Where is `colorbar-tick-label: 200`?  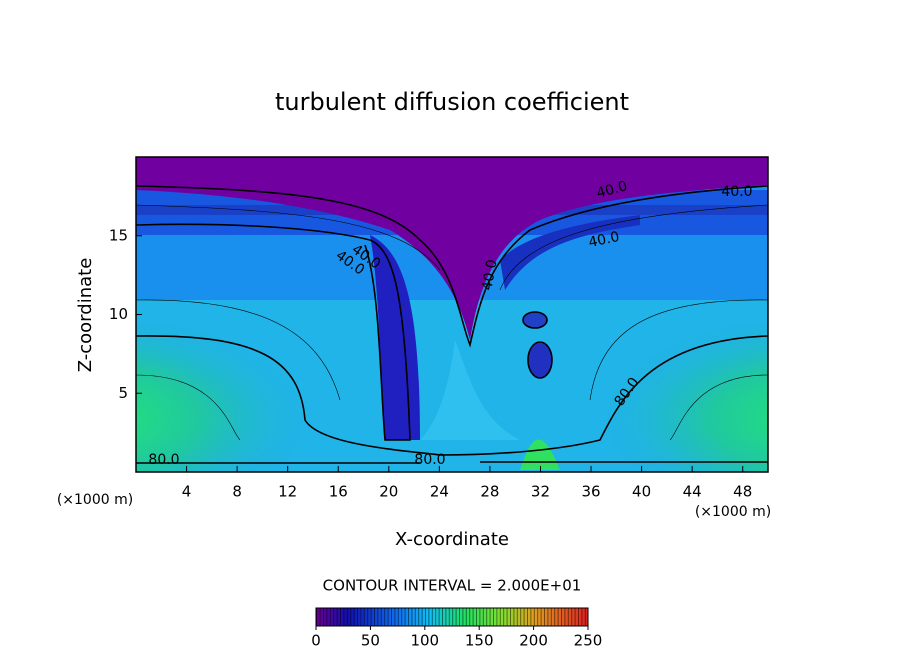
colorbar-tick-label: 200 is located at coordinates (533, 641).